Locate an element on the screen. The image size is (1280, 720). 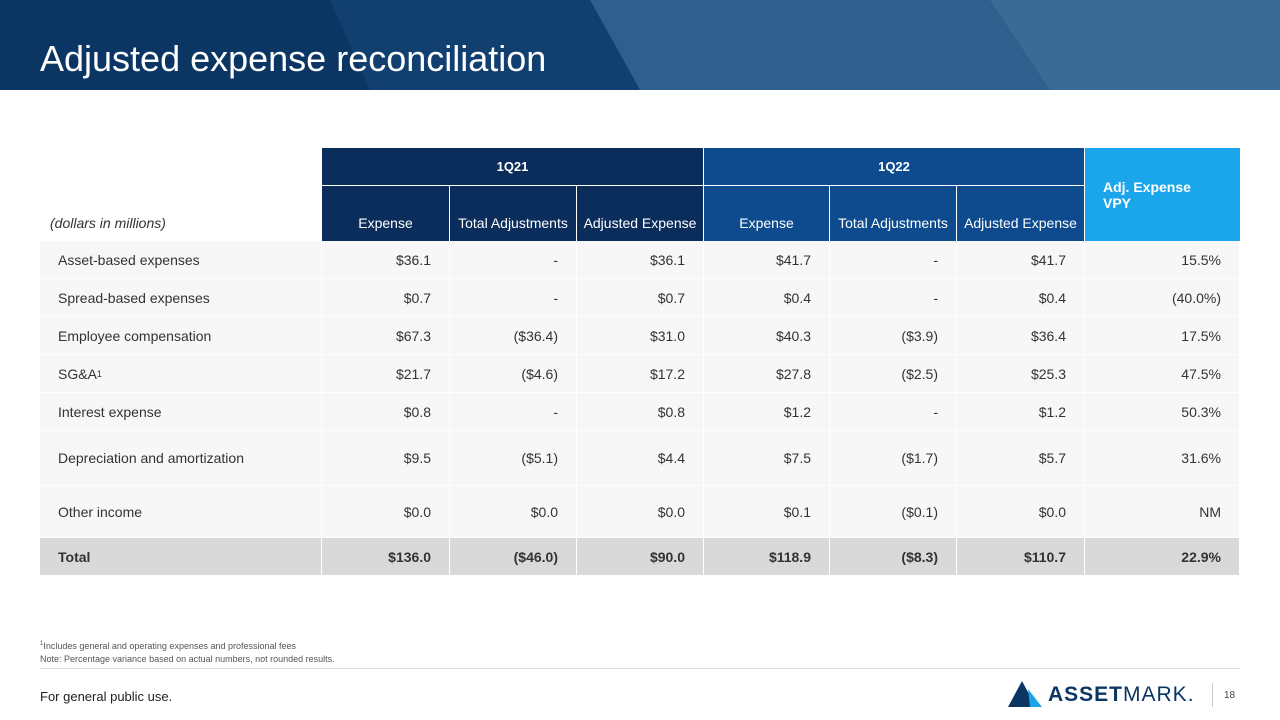
row-label: Asset-based expenses is located at coordinates (180, 259).